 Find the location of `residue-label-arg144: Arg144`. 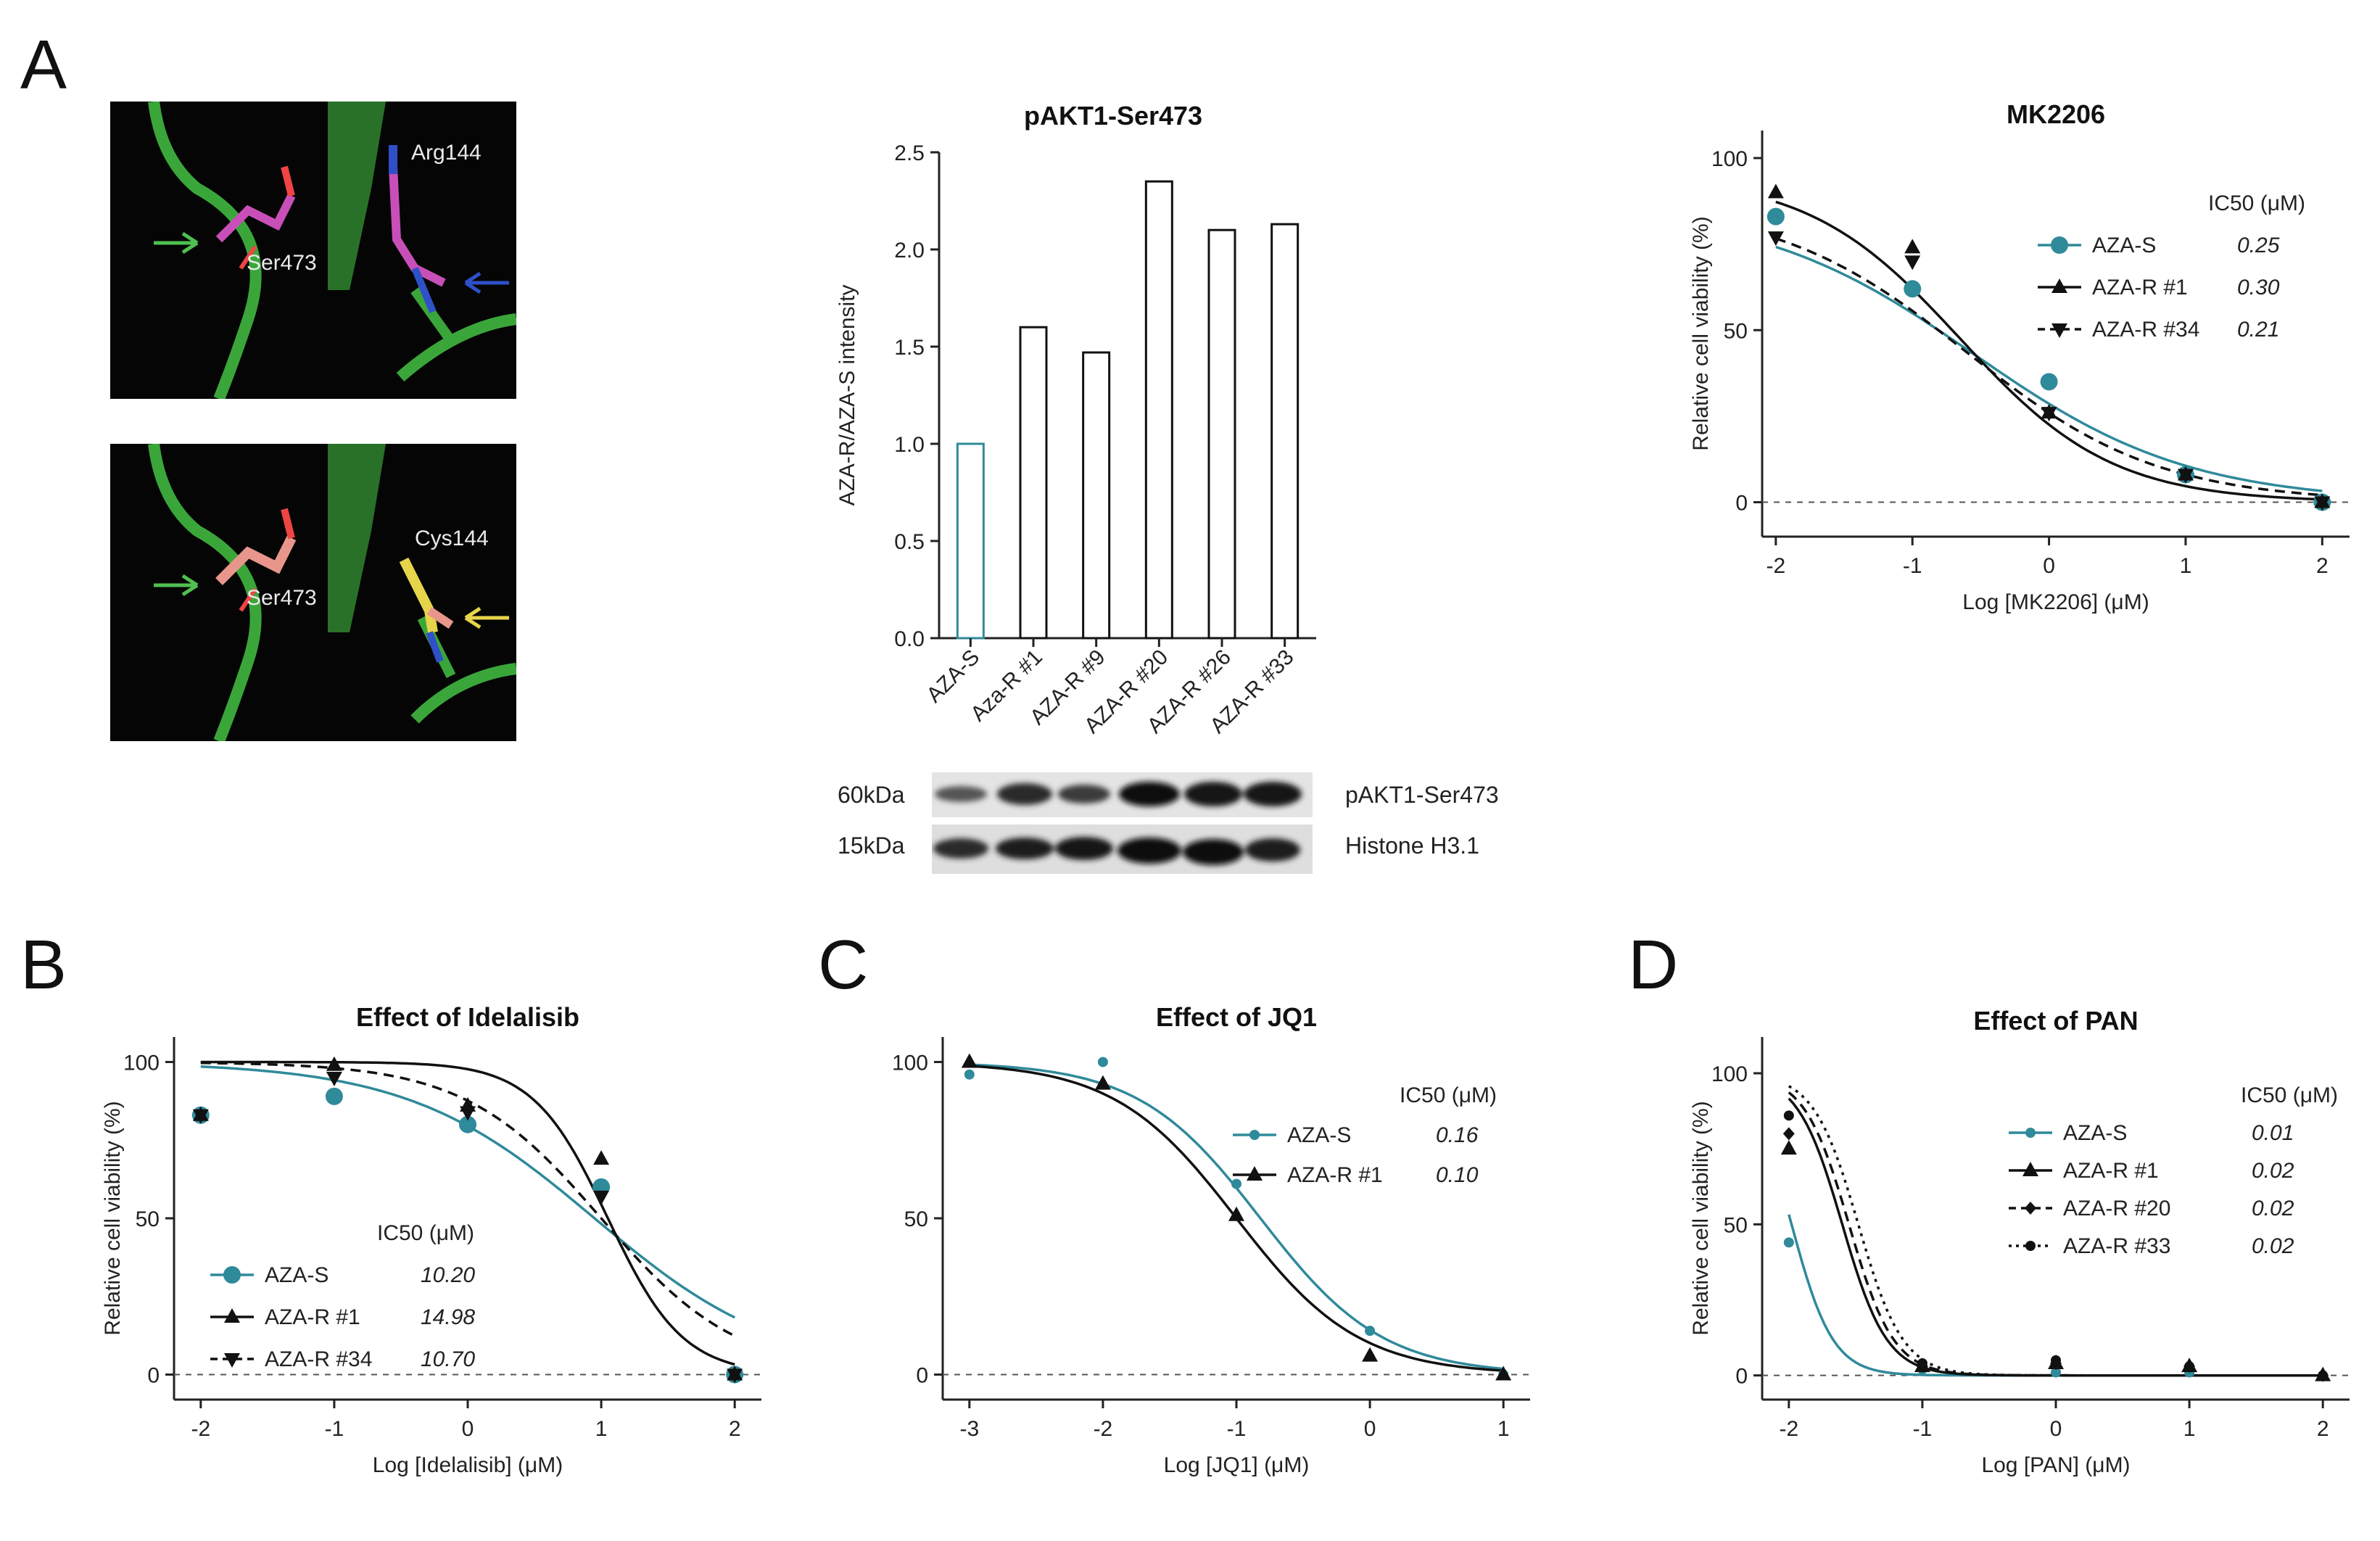

residue-label-arg144: Arg144 is located at coordinates (446, 153).